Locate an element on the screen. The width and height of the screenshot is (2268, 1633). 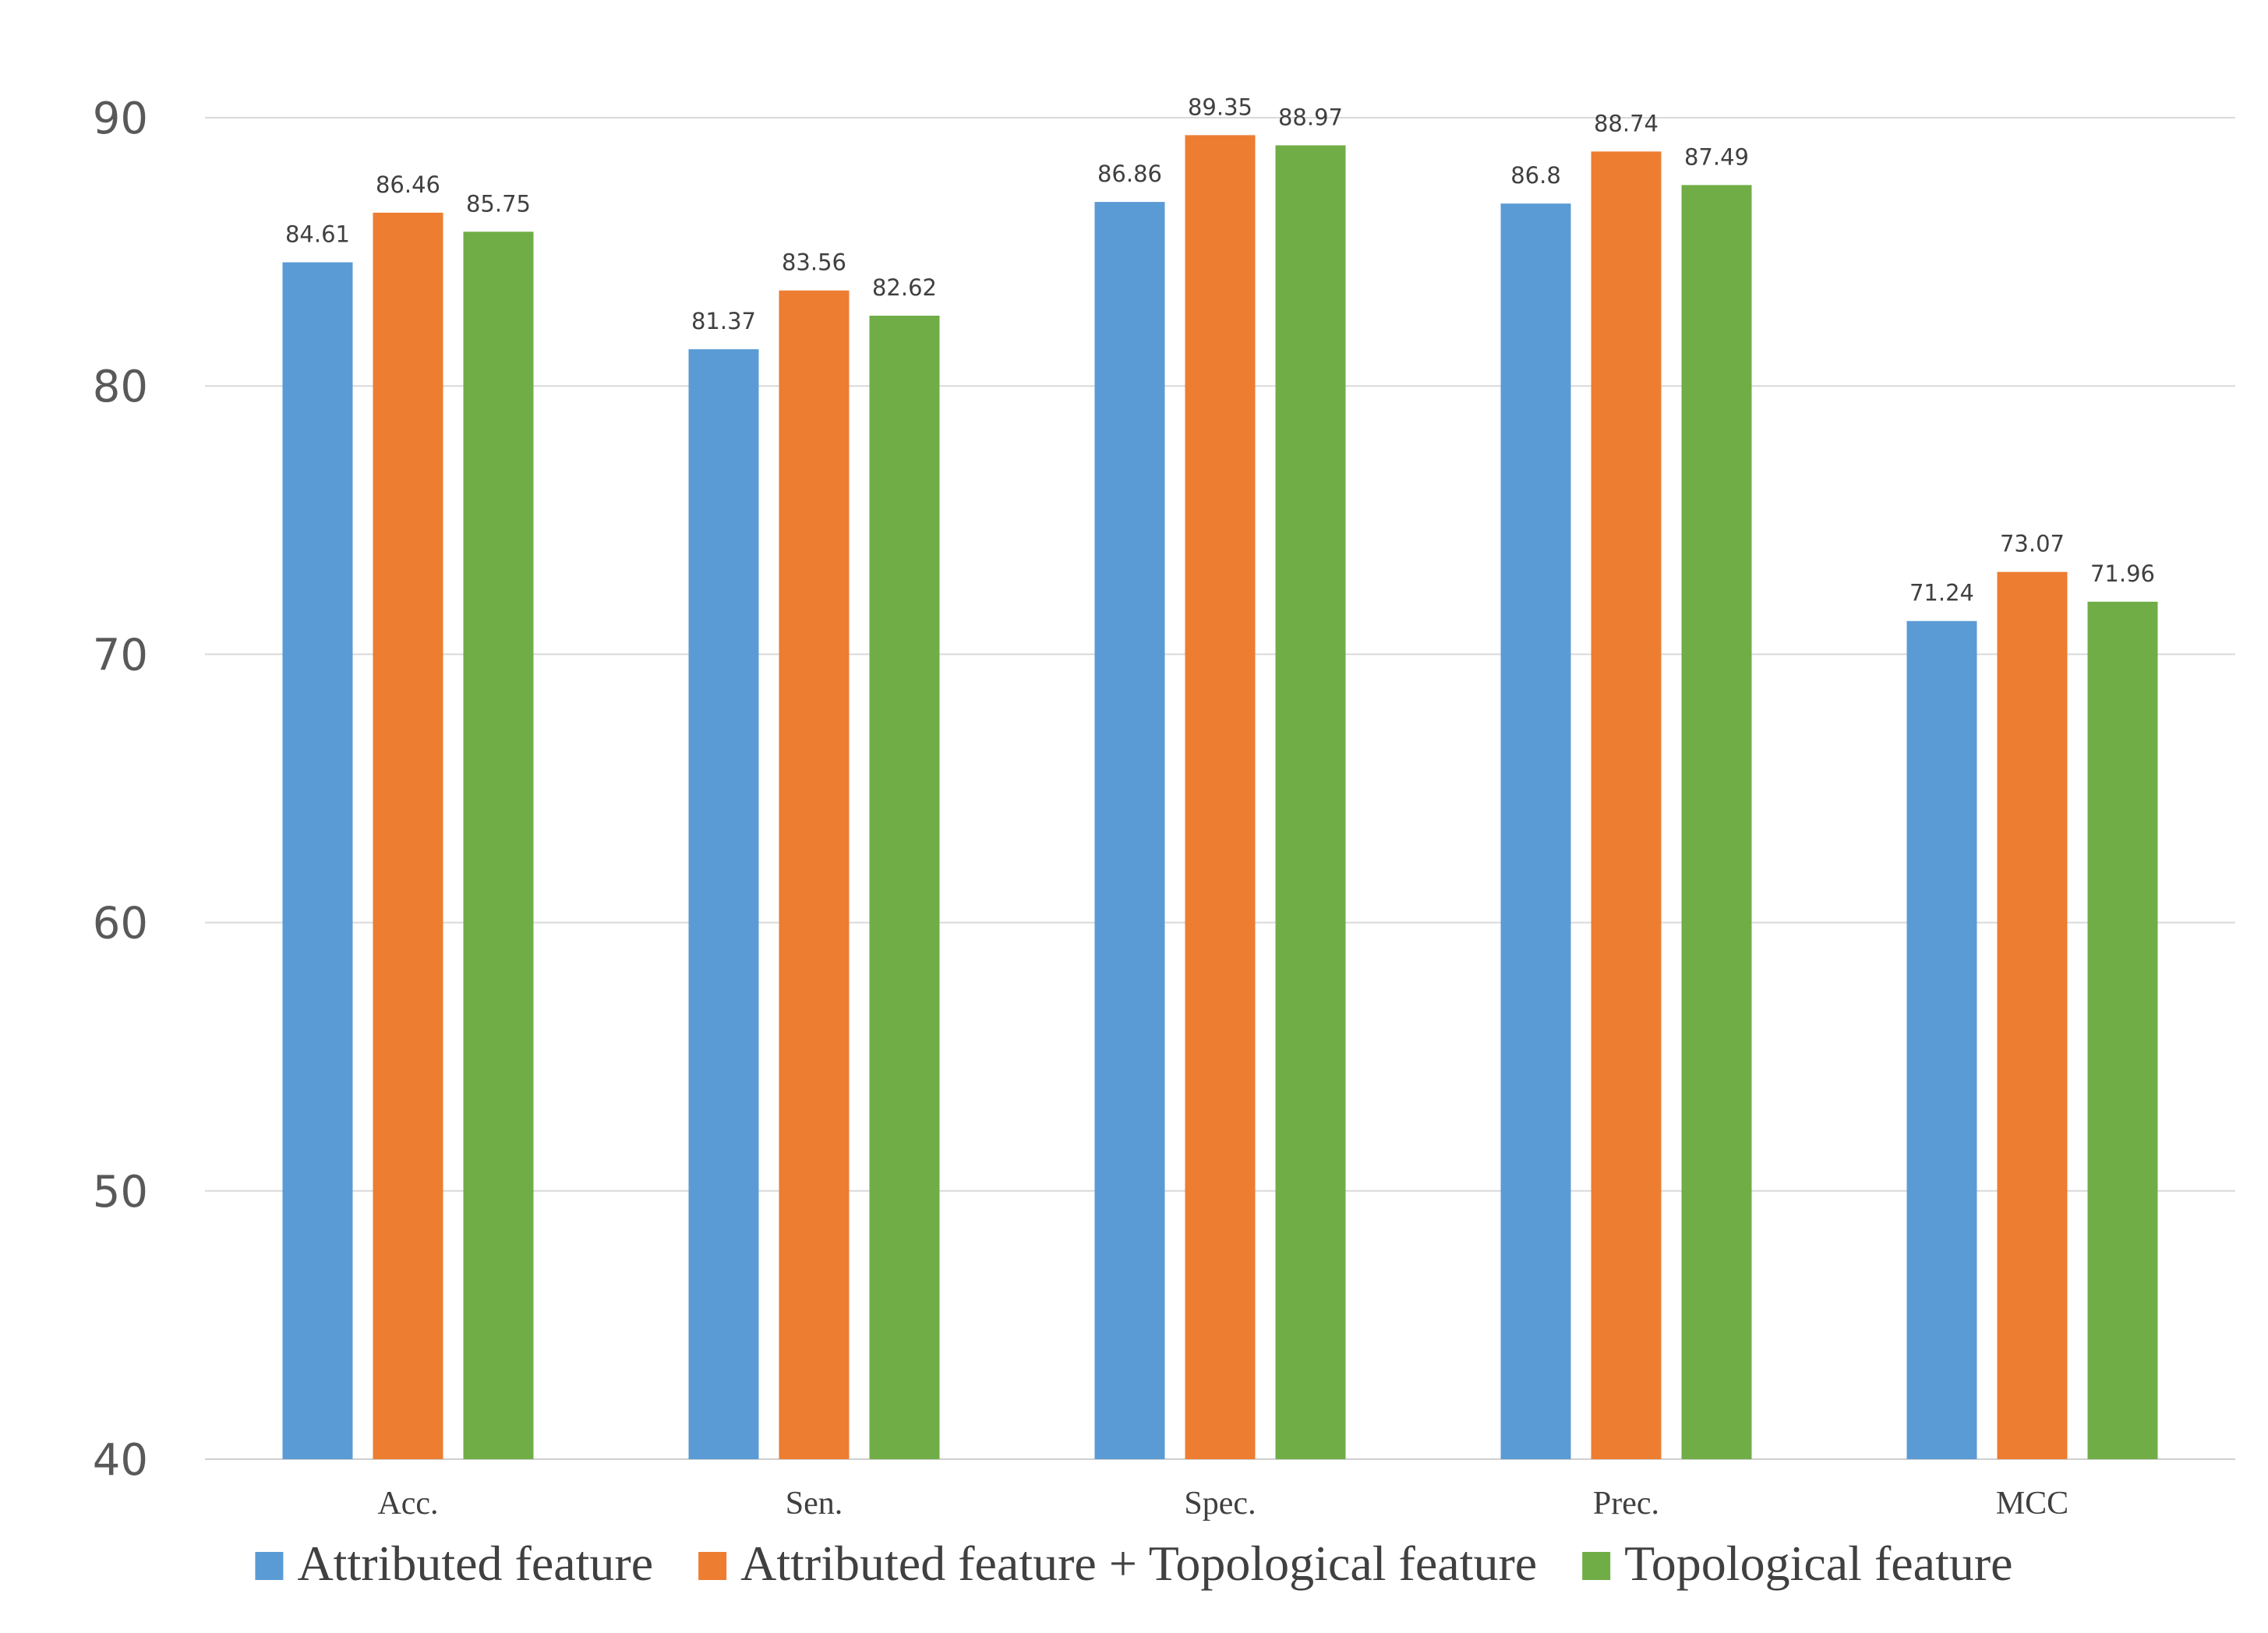
data-label: 89.35 is located at coordinates (1220, 107).